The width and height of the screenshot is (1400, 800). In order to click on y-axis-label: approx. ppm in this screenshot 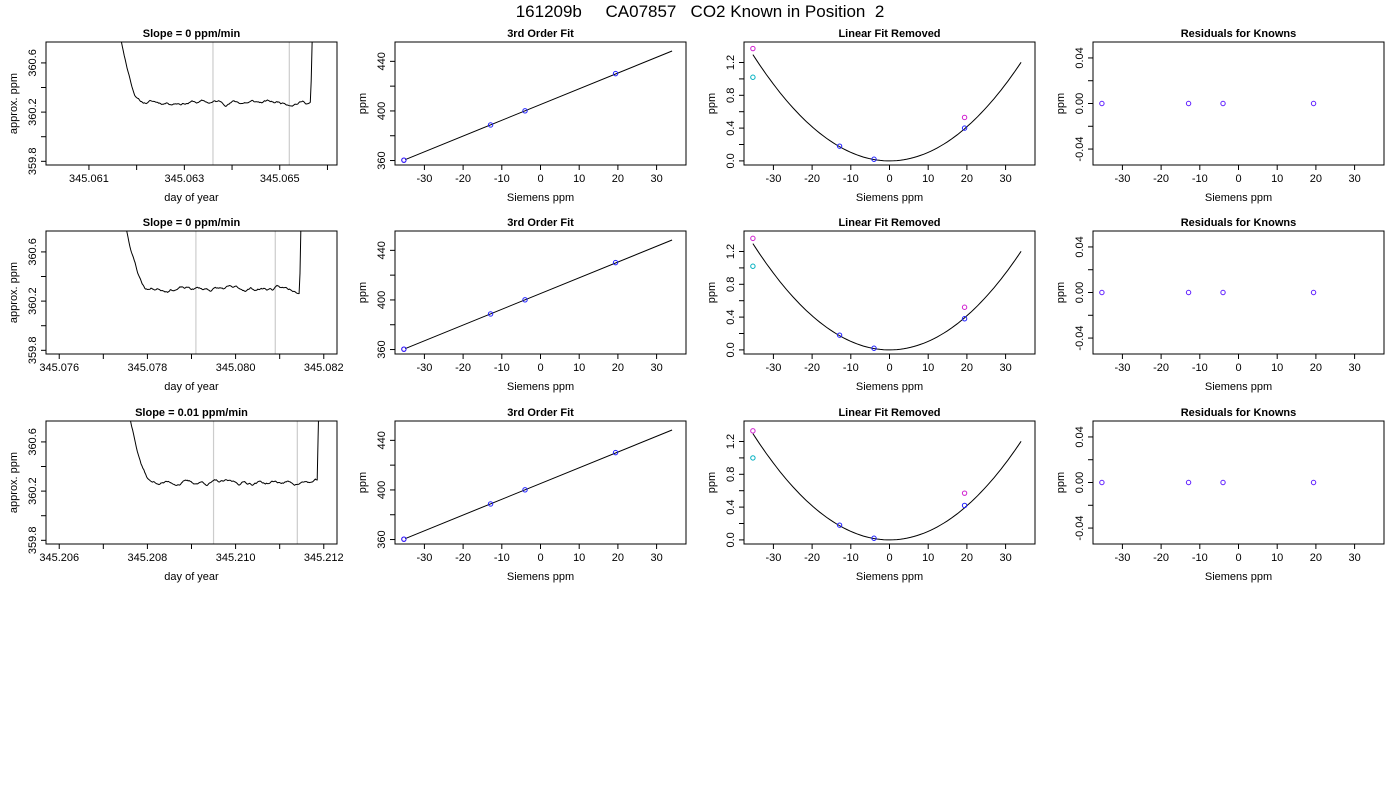, I will do `click(14, 292)`.